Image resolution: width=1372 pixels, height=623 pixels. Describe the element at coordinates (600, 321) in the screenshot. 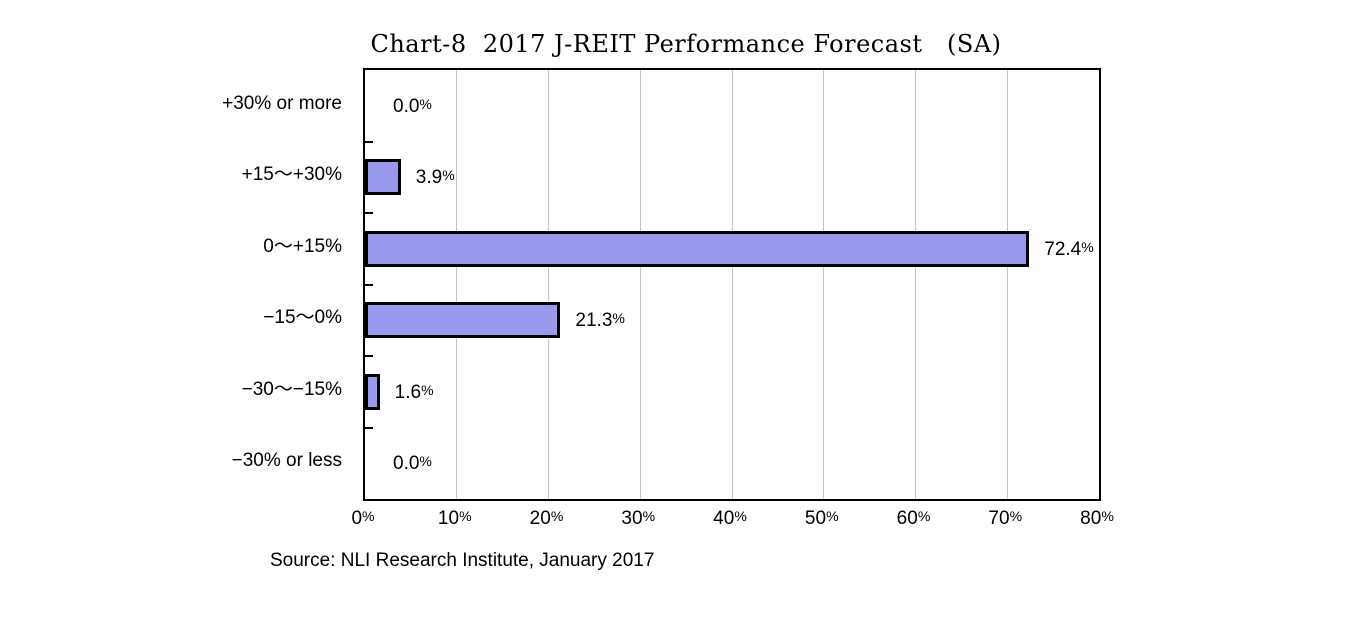

I see `bar-value-label: 21.3%` at that location.